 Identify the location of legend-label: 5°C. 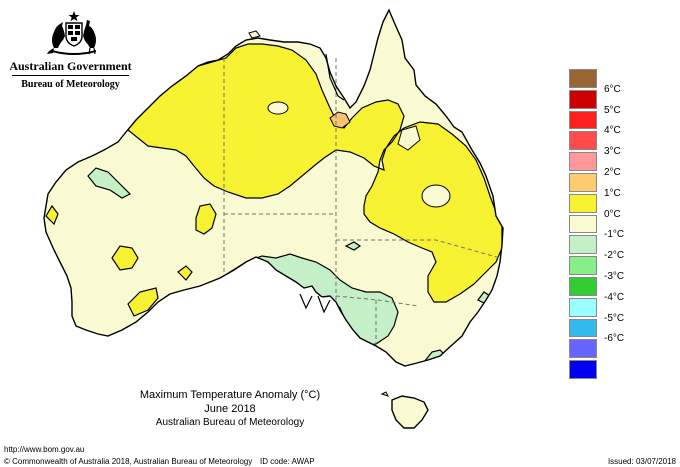
(612, 110).